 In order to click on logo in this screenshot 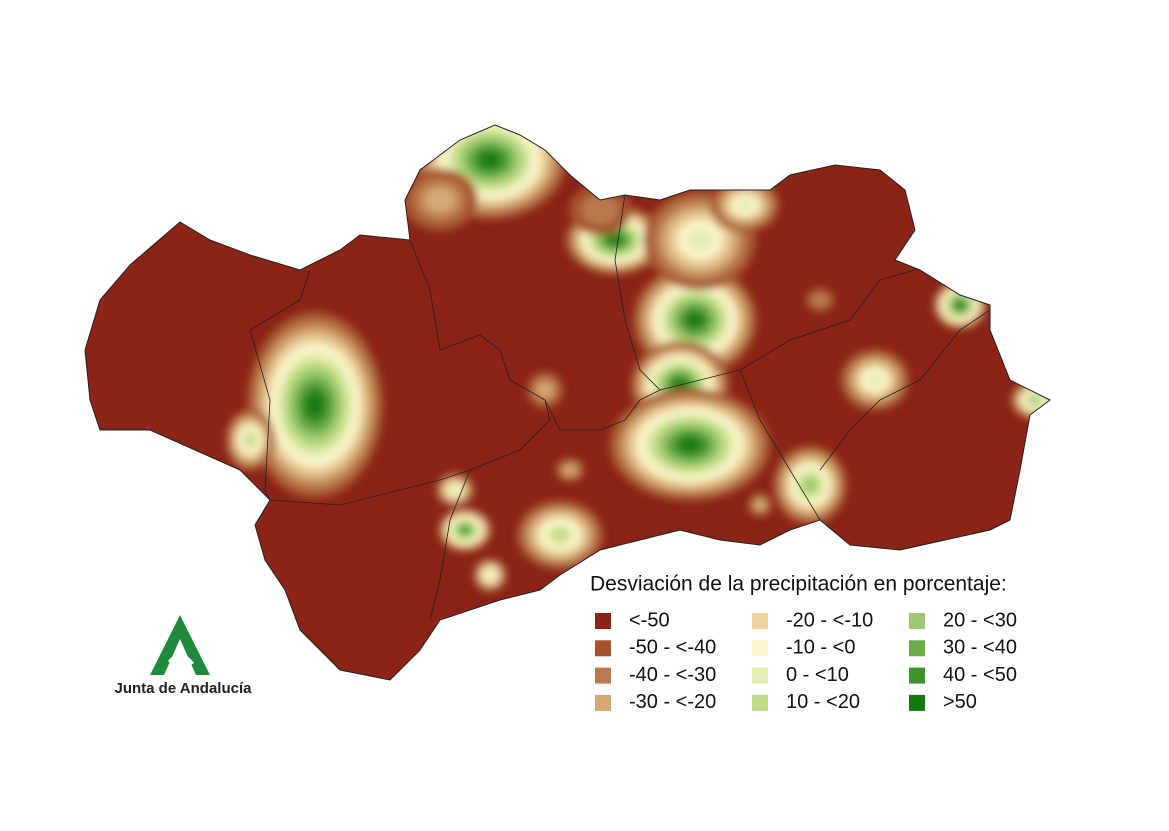, I will do `click(180, 645)`.